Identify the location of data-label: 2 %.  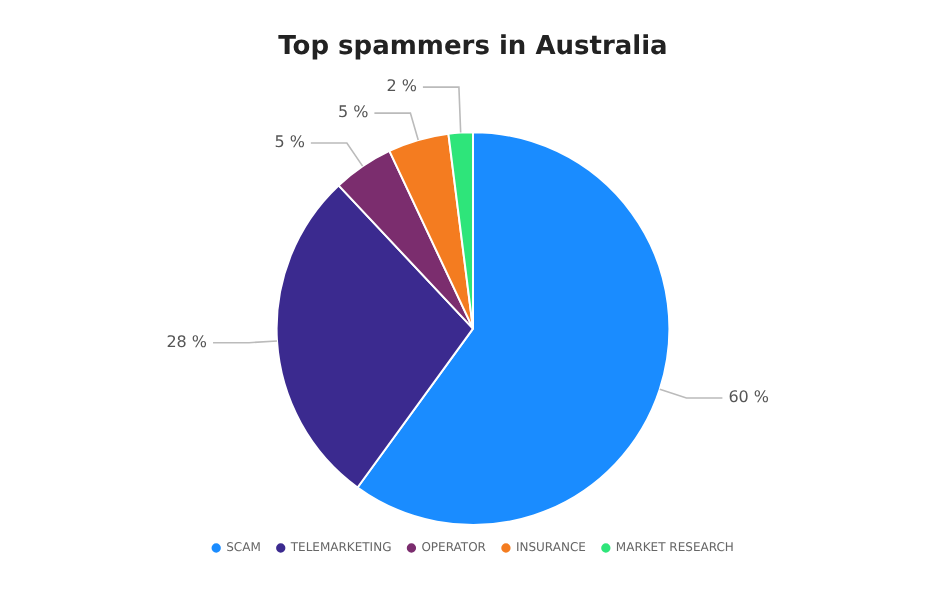
(402, 86).